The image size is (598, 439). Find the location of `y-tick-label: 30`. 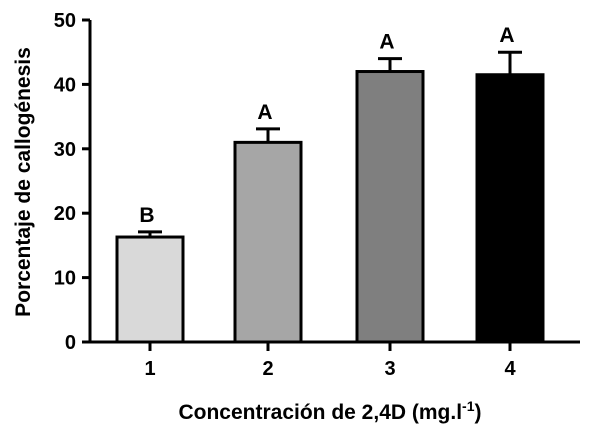

y-tick-label: 30 is located at coordinates (65, 150).